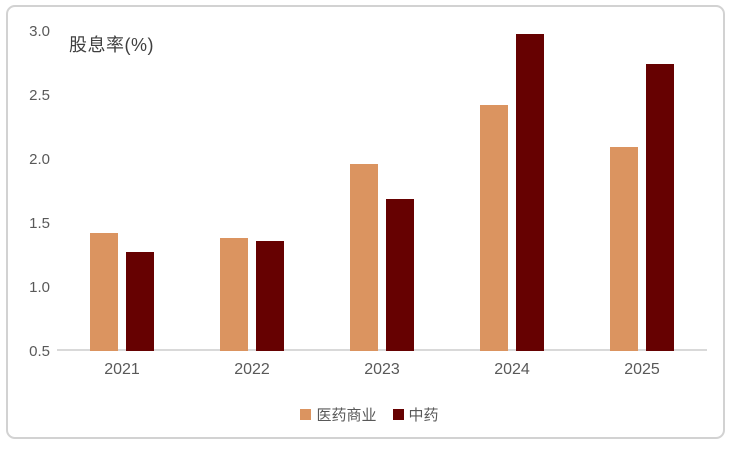  I want to click on x-tick-label: 2021, so click(122, 369).